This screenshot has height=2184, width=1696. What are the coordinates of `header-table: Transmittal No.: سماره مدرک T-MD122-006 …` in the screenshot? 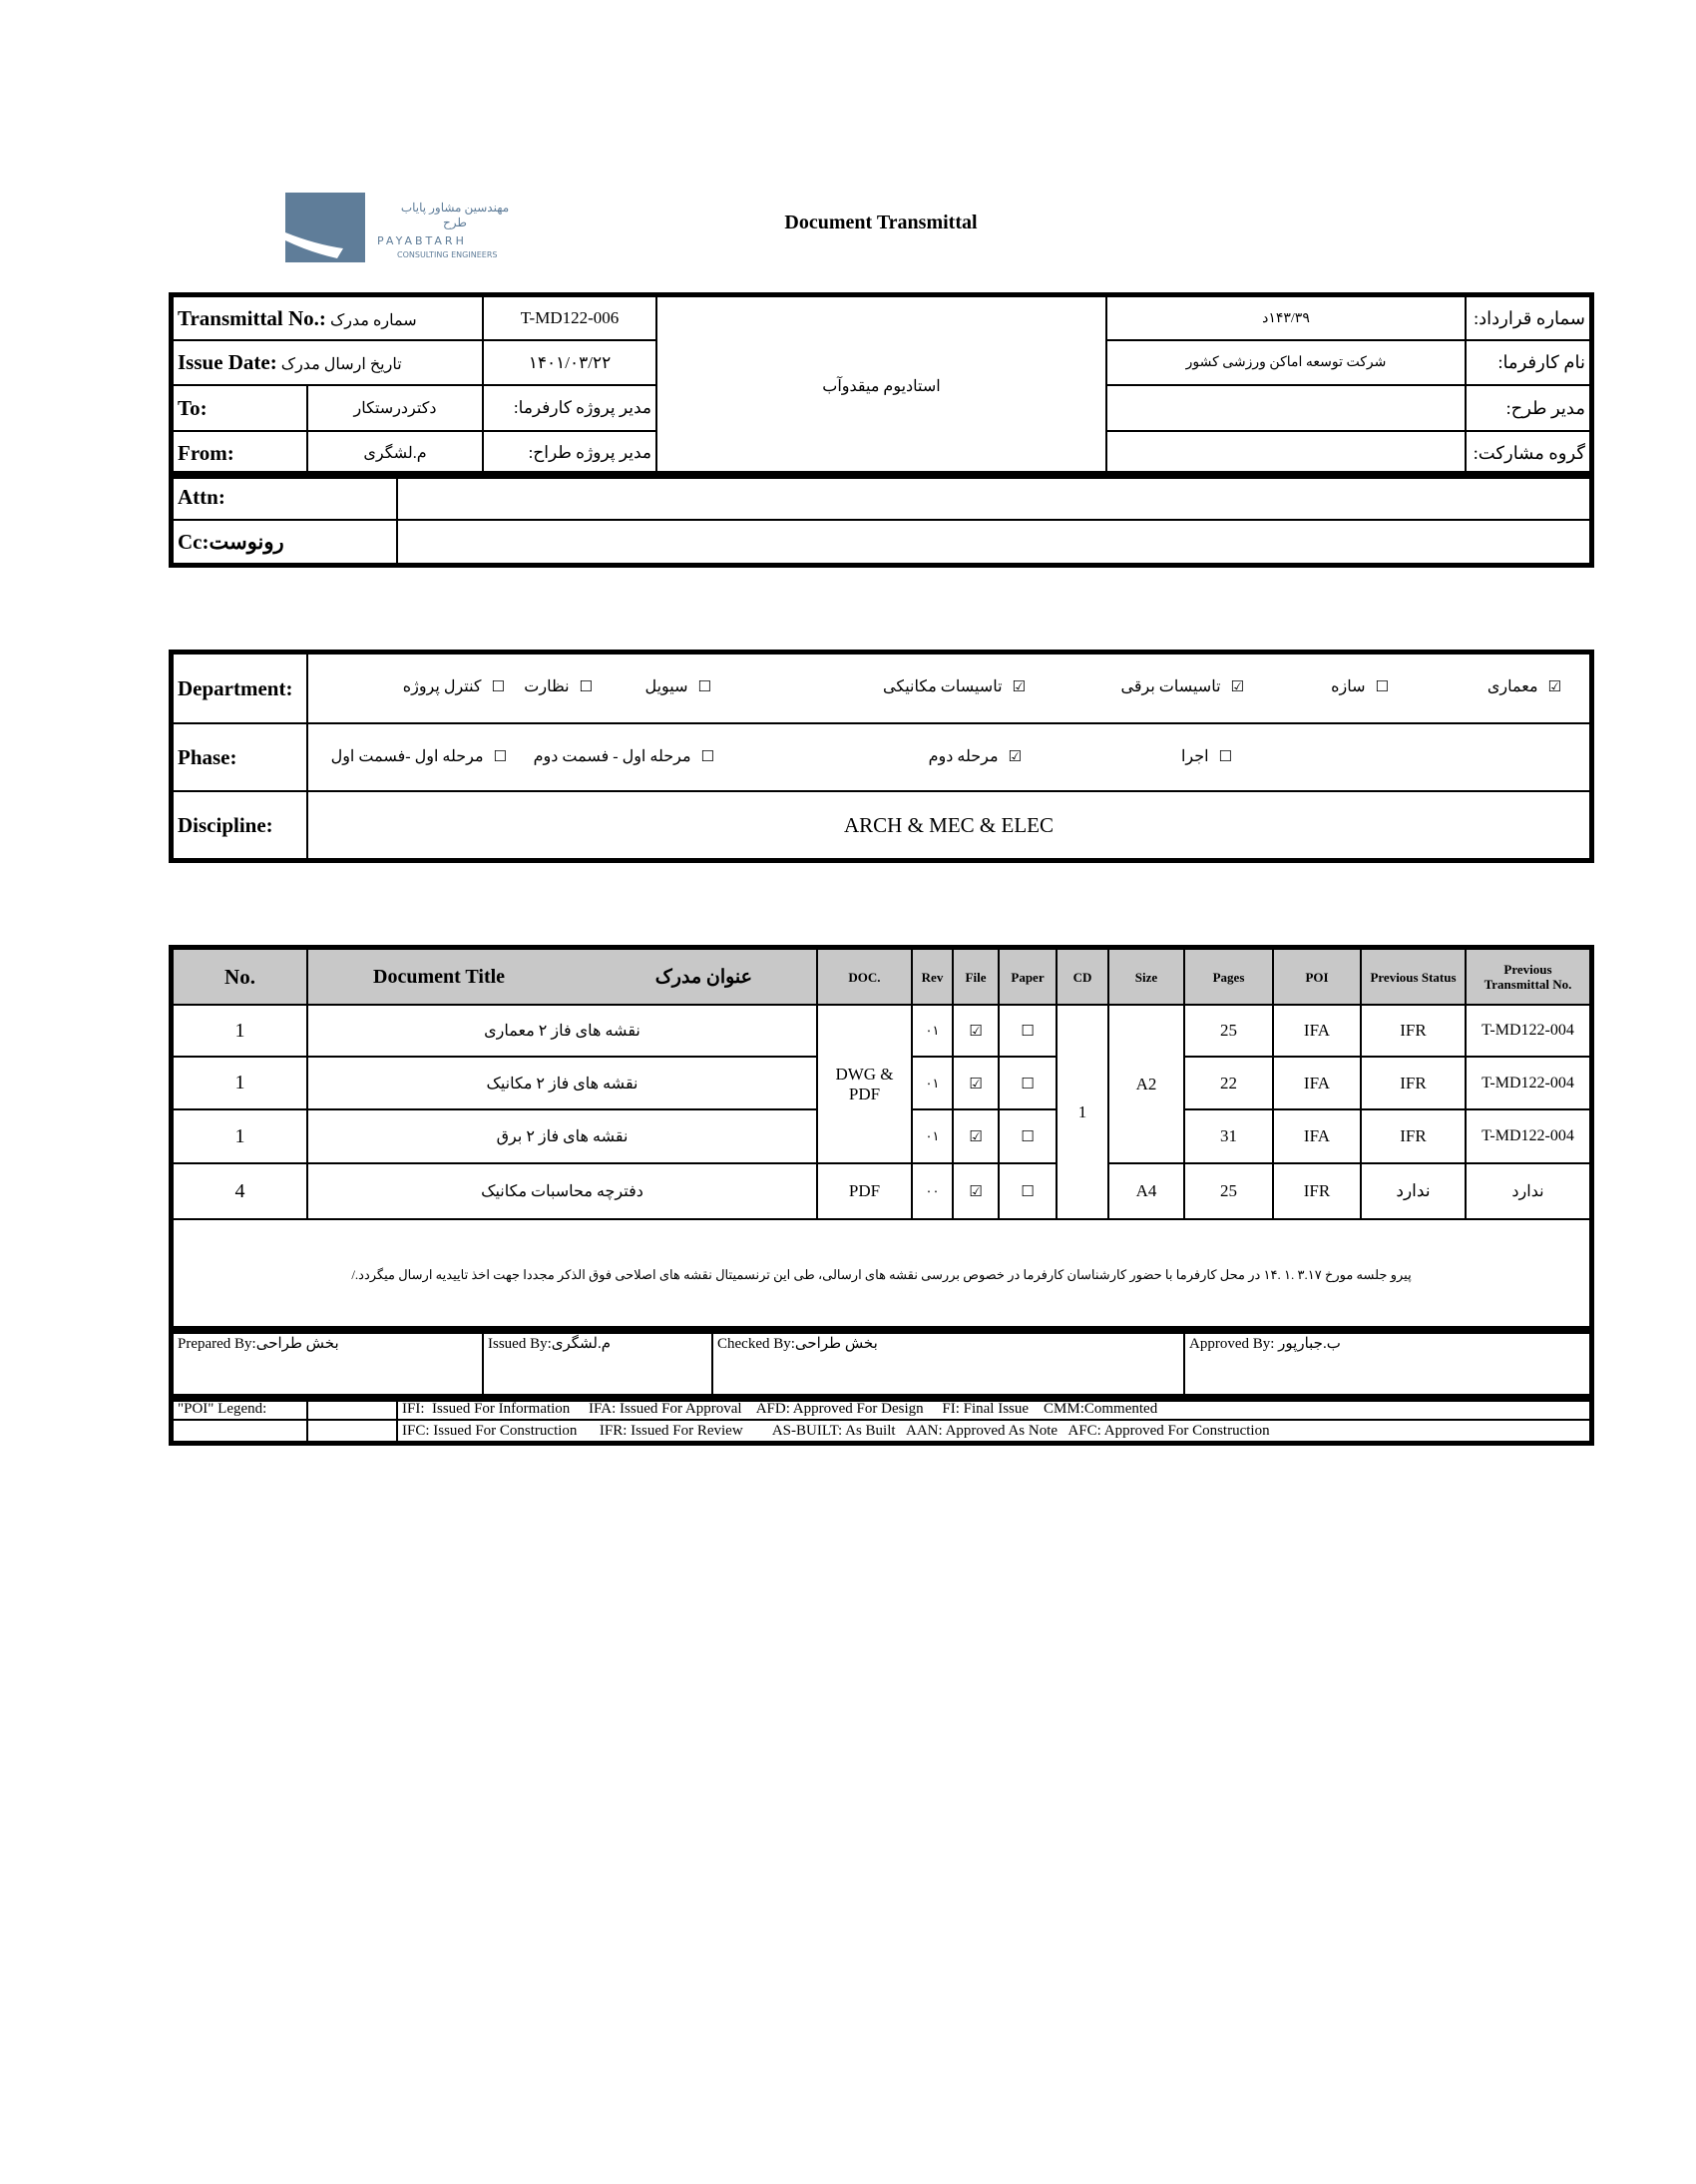 It's located at (881, 385).